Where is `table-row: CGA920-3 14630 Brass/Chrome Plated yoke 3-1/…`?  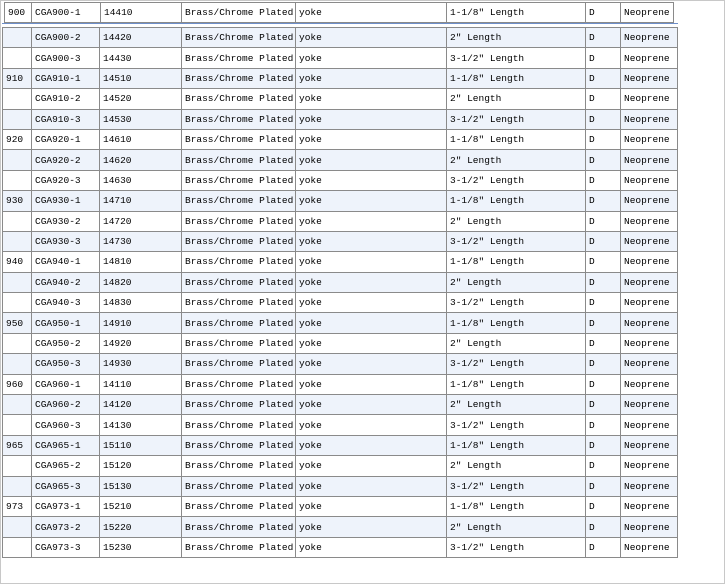
table-row: CGA920-3 14630 Brass/Chrome Plated yoke 3-1/… is located at coordinates (340, 180).